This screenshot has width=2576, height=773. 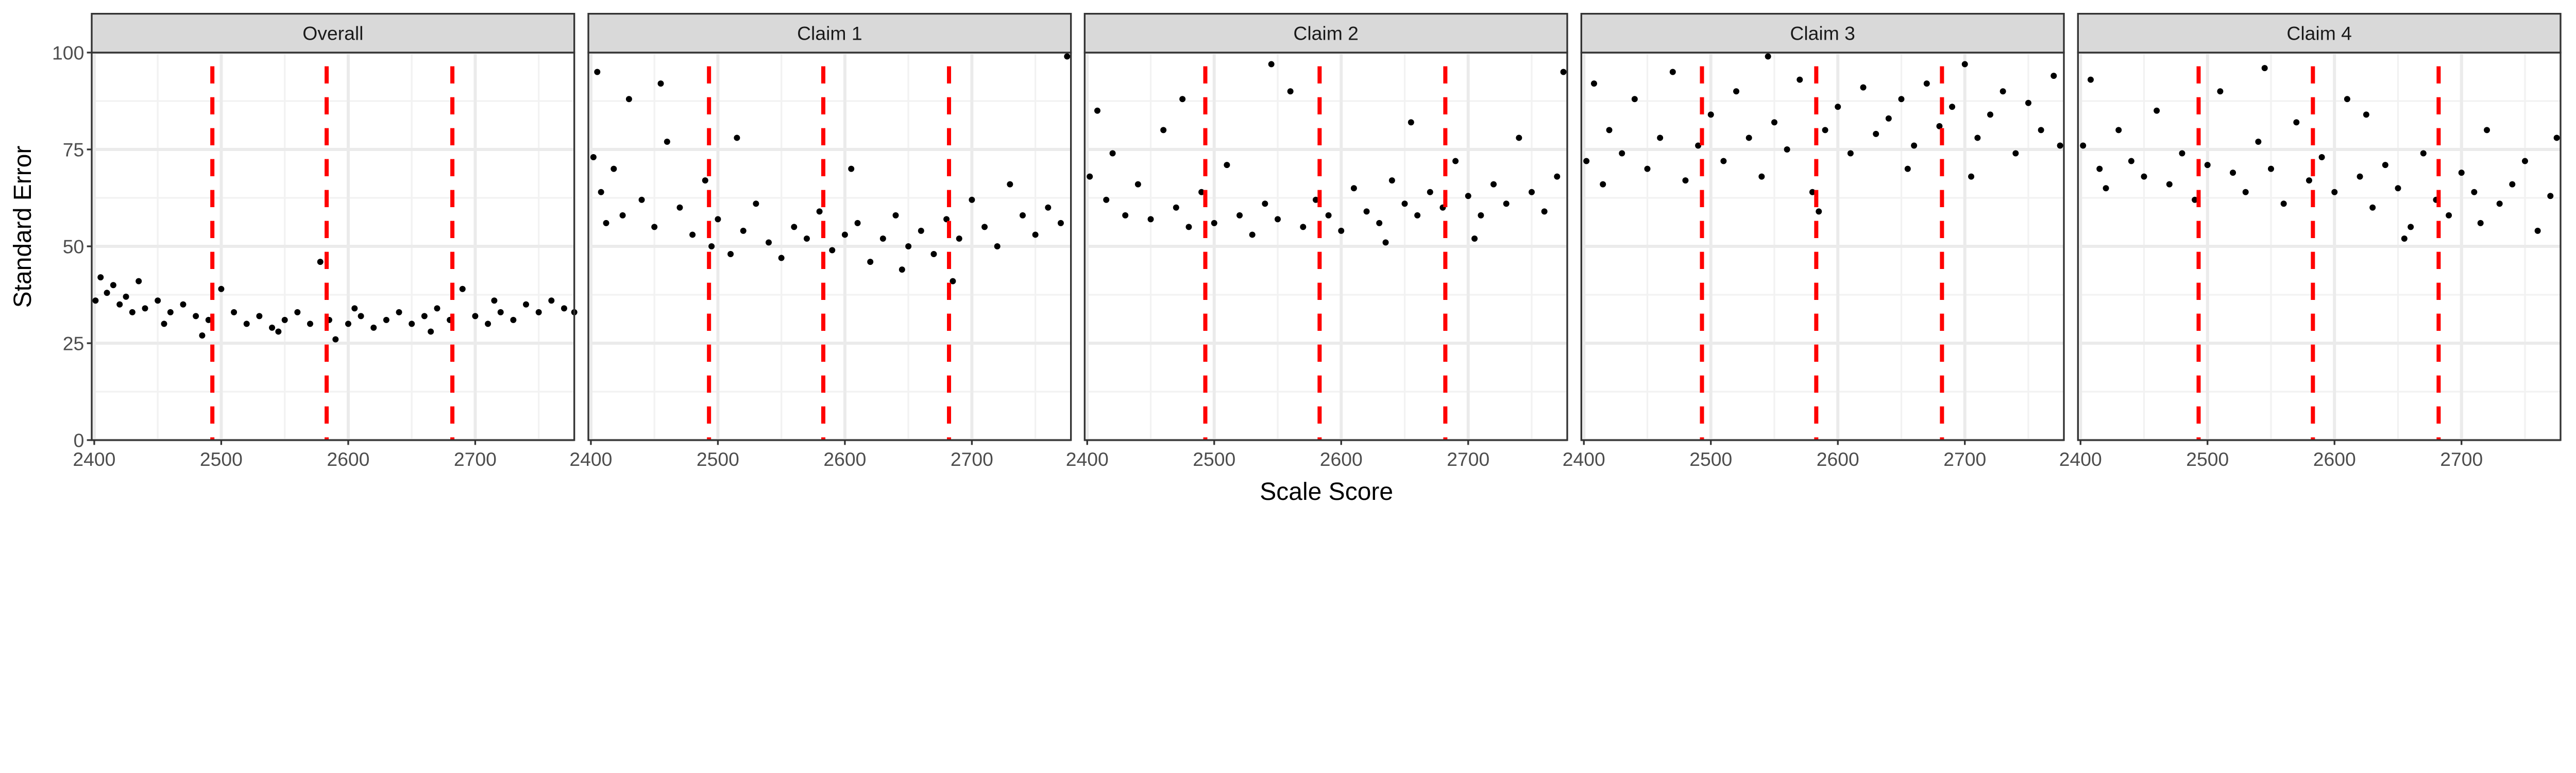 What do you see at coordinates (1838, 459) in the screenshot?
I see `x-tick-label: 2600` at bounding box center [1838, 459].